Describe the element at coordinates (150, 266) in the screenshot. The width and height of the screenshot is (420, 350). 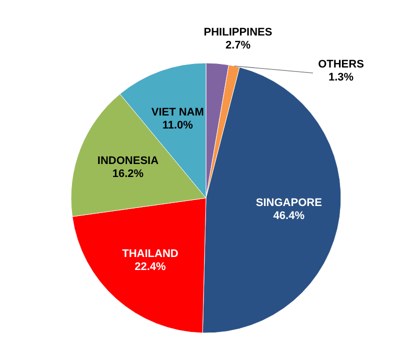
I see `data-label: 22.4%` at that location.